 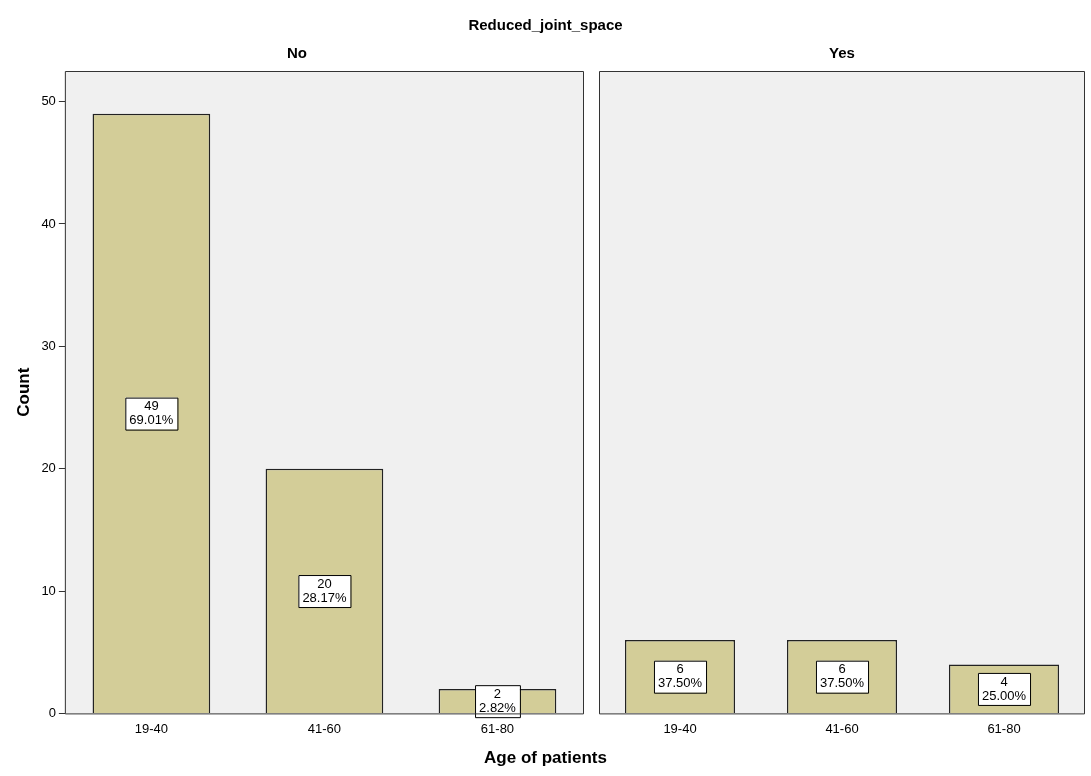 What do you see at coordinates (151, 413) in the screenshot?
I see `data-label: 49 69.01%` at bounding box center [151, 413].